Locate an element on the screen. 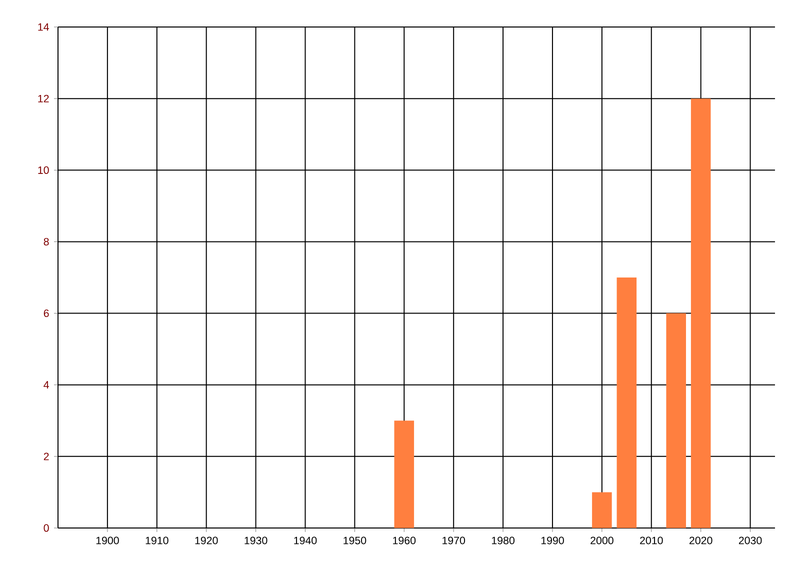 The height and width of the screenshot is (576, 800). x-tick-label: 1980 is located at coordinates (503, 540).